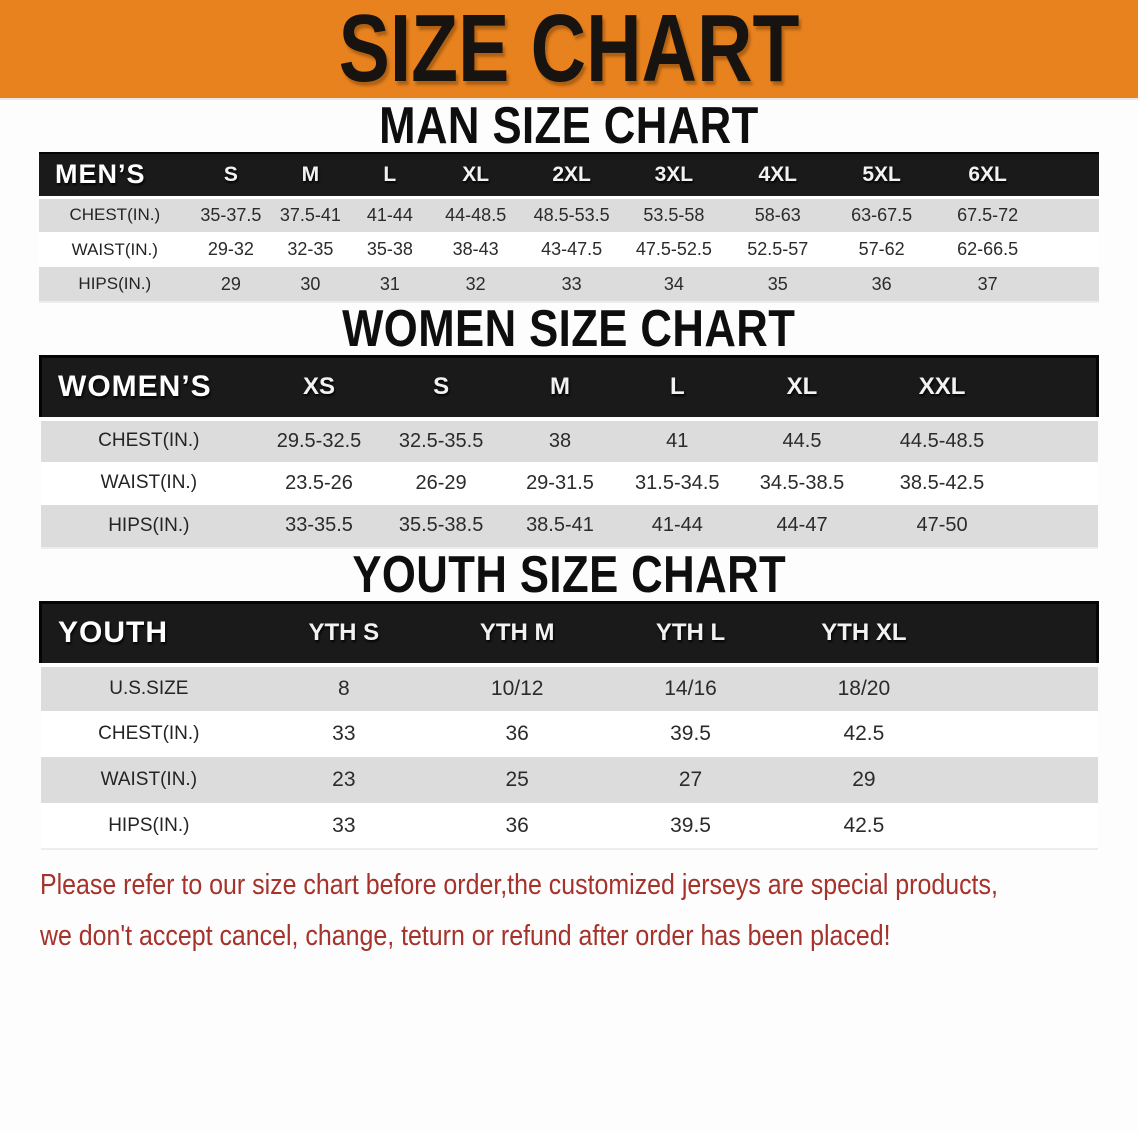 This screenshot has width=1138, height=1132. I want to click on measure-value: 47-50, so click(942, 526).